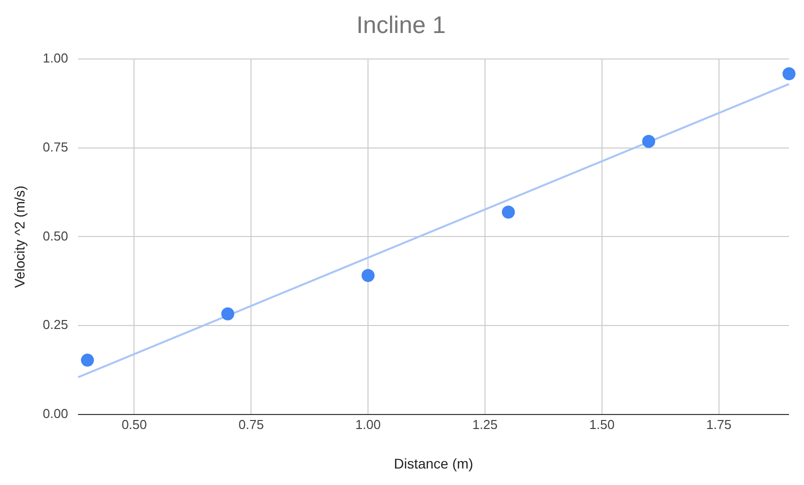 The width and height of the screenshot is (804, 485). What do you see at coordinates (55, 324) in the screenshot?
I see `y-tick-label: 0.25` at bounding box center [55, 324].